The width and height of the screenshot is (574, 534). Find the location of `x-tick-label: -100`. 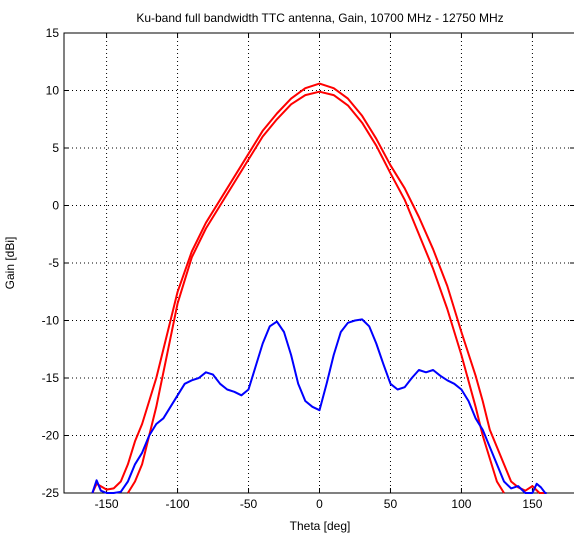

x-tick-label: -100 is located at coordinates (178, 504).